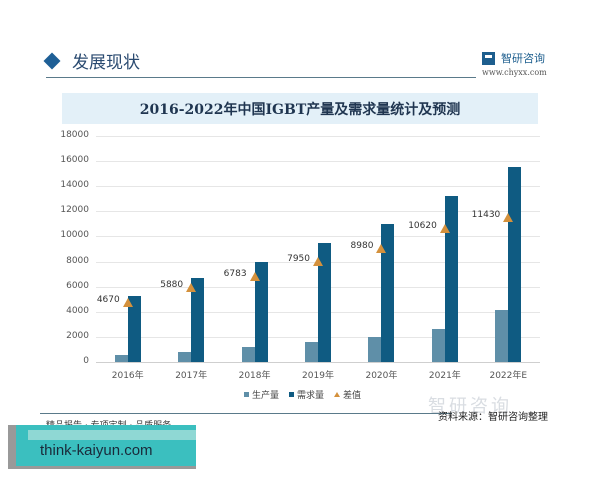 The width and height of the screenshot is (600, 480). What do you see at coordinates (246, 394) in the screenshot?
I see `production-swatch-icon` at bounding box center [246, 394].